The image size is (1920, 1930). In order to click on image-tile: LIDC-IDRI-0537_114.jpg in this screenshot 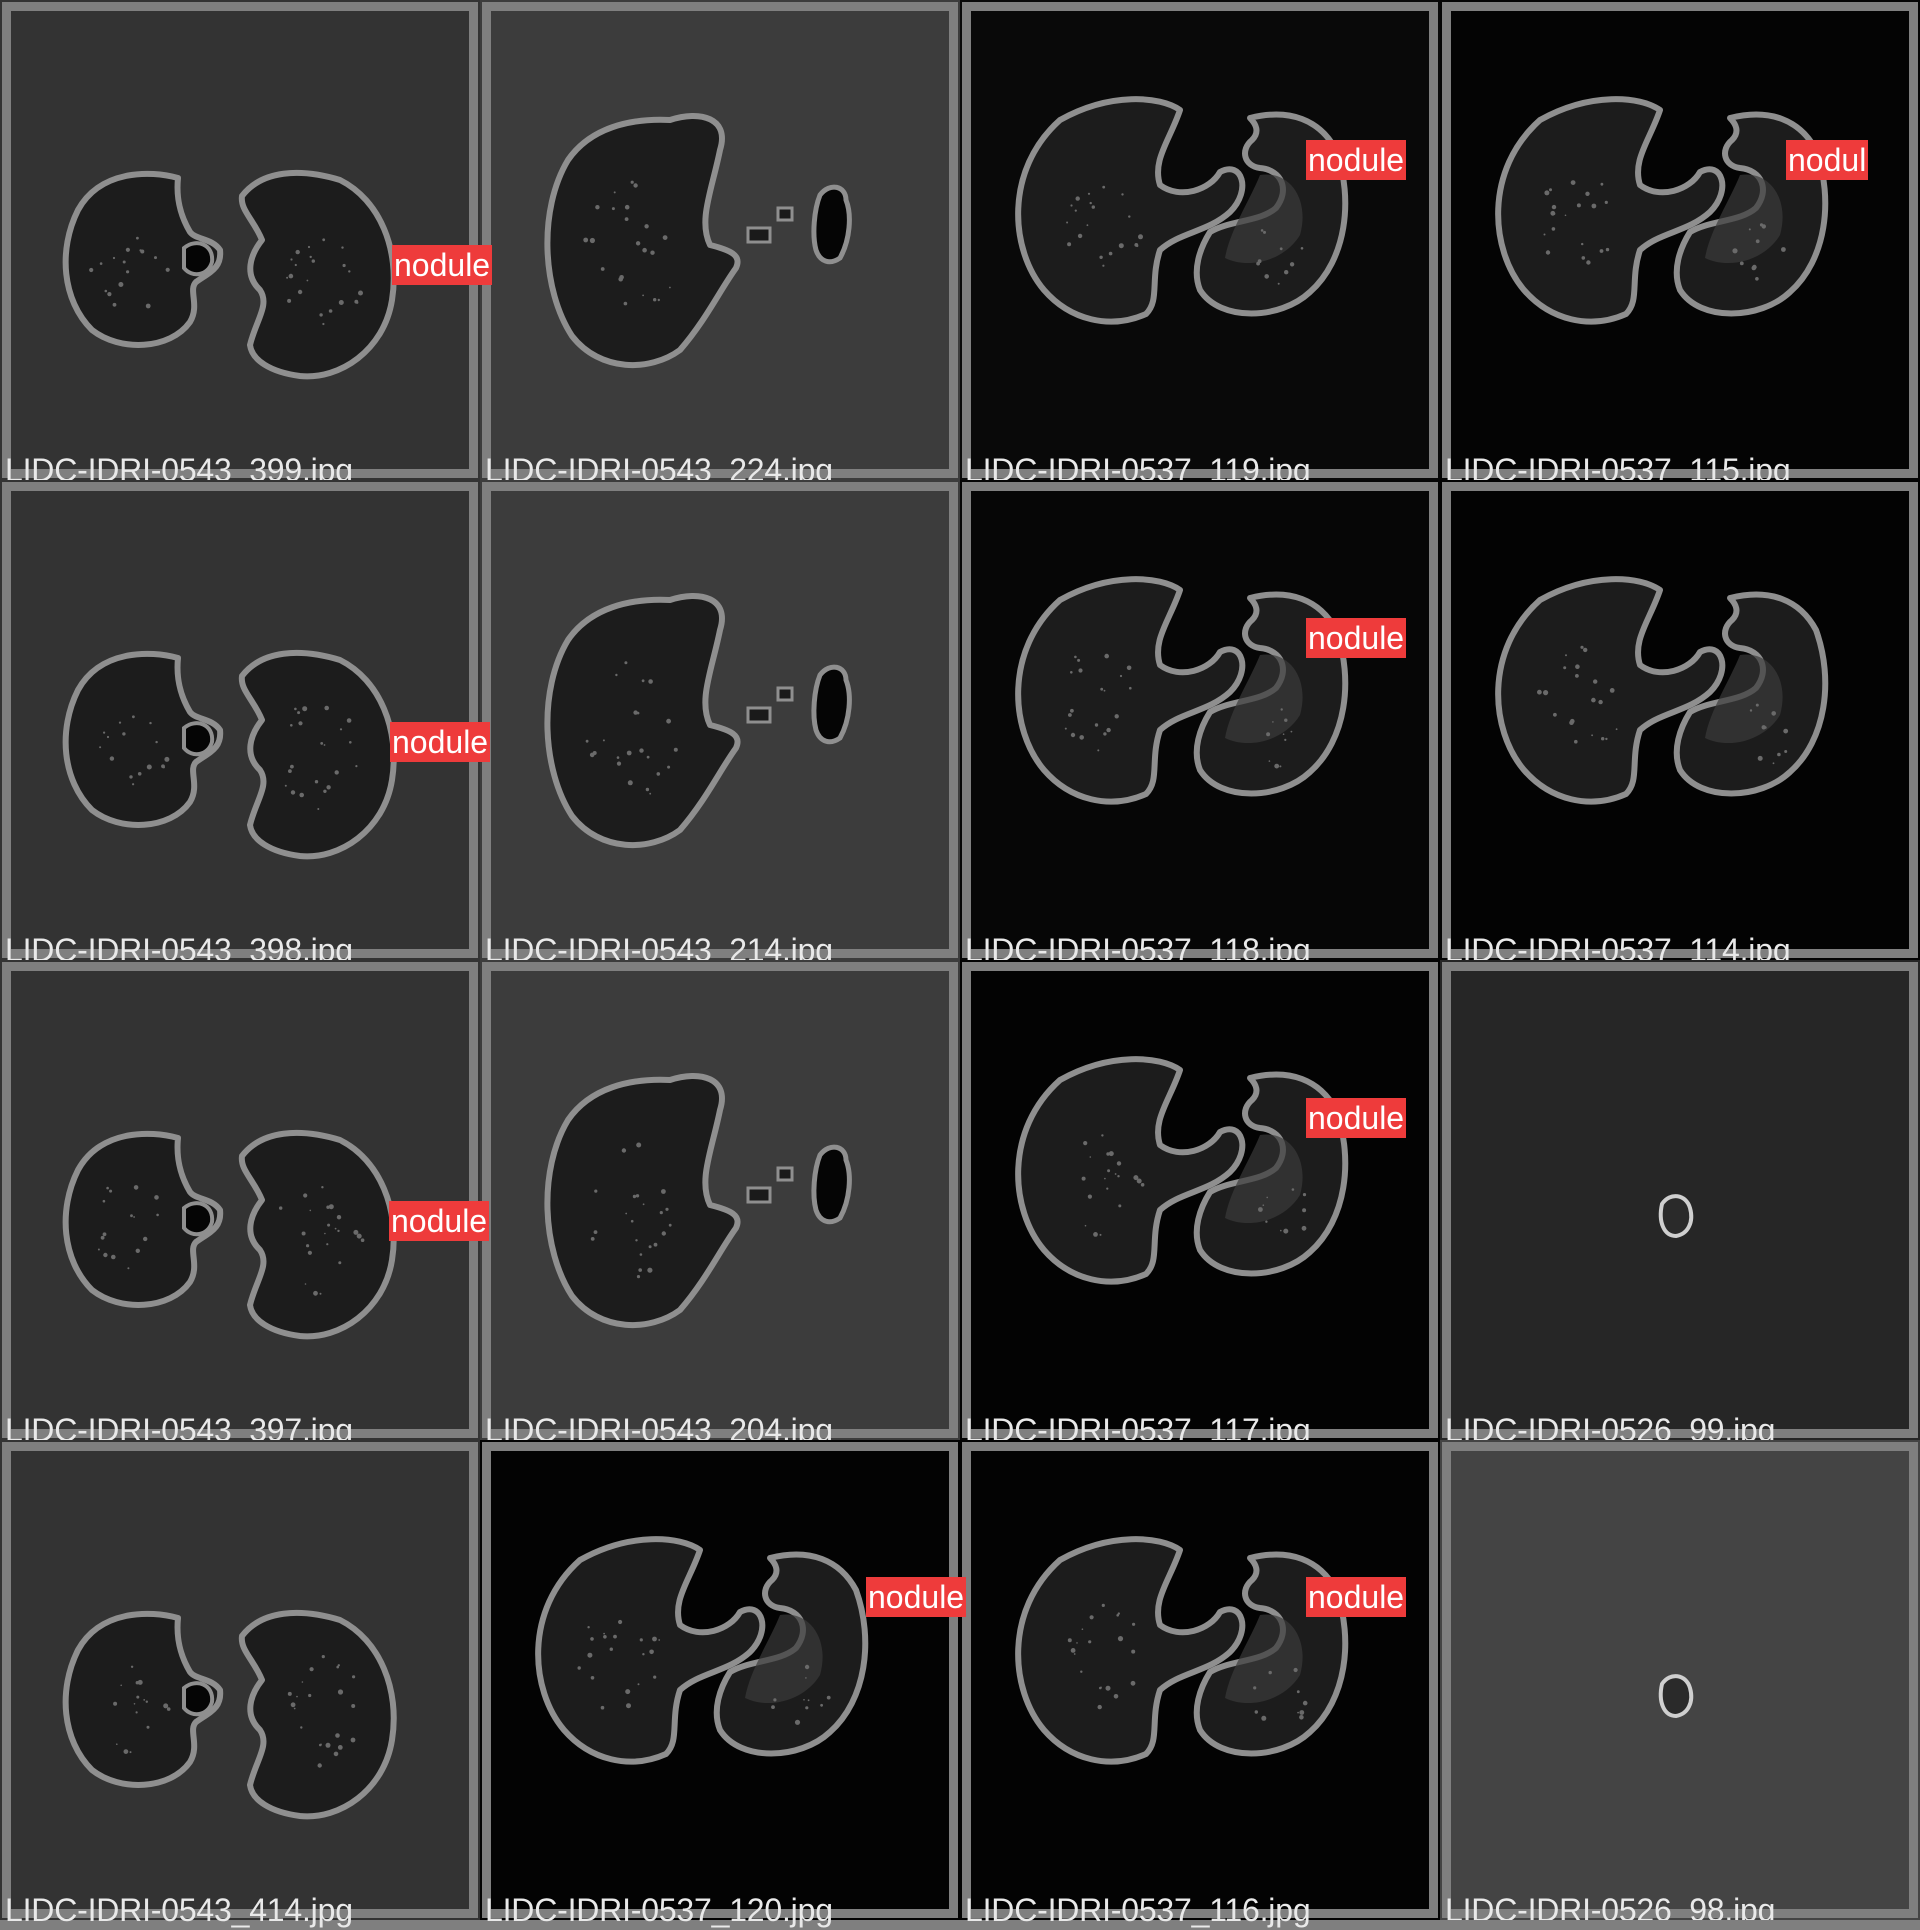, I will do `click(1680, 720)`.